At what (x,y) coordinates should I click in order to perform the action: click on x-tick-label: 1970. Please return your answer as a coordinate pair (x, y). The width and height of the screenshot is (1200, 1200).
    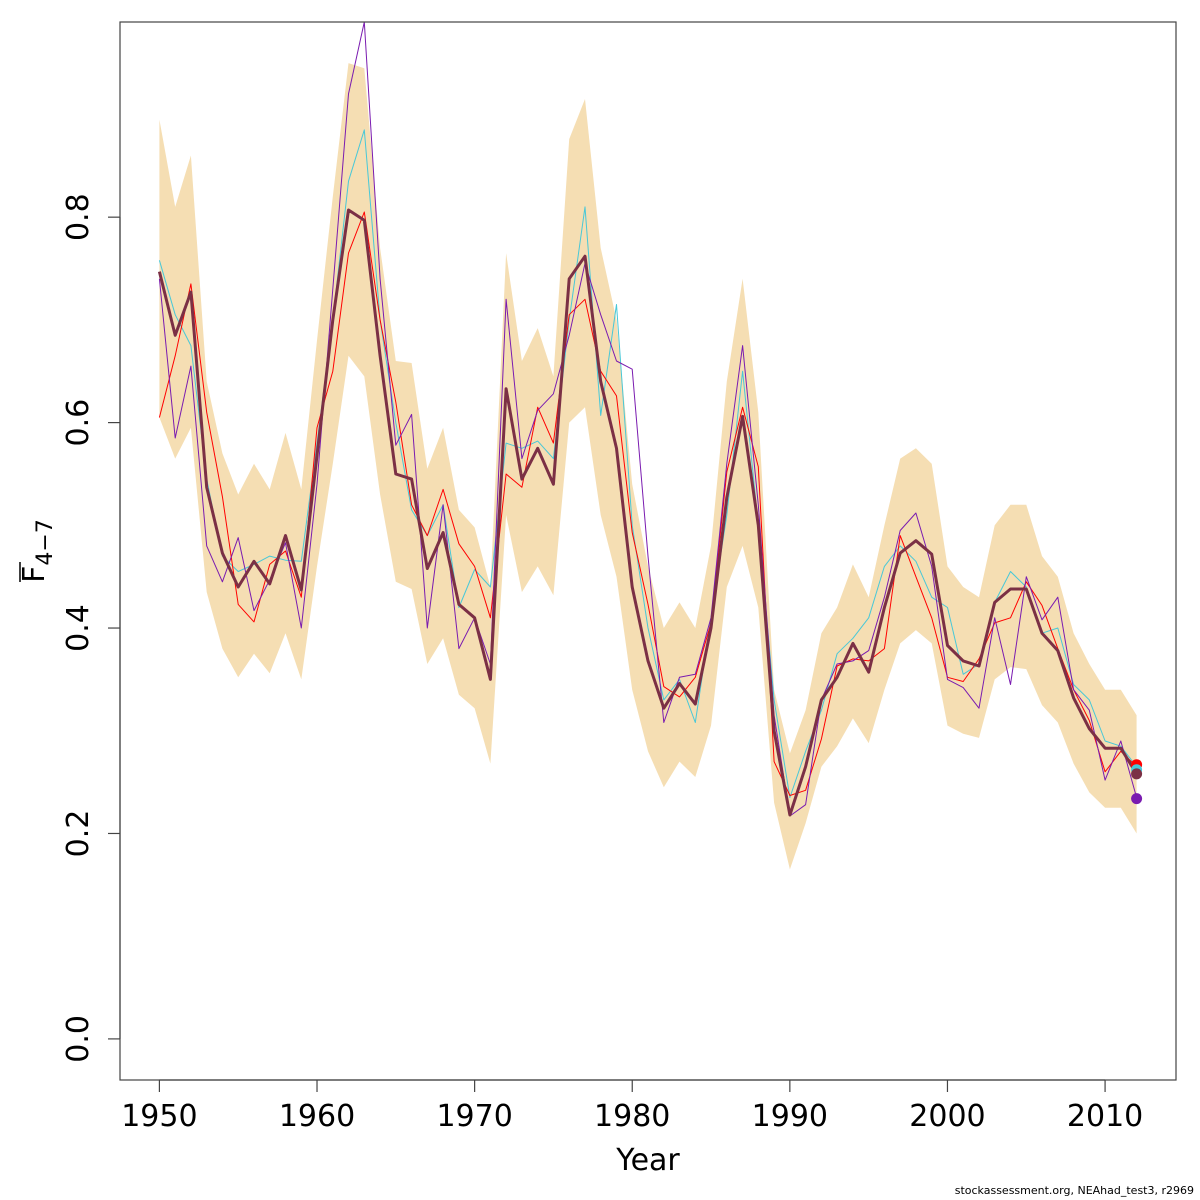
    Looking at the image, I should click on (474, 1116).